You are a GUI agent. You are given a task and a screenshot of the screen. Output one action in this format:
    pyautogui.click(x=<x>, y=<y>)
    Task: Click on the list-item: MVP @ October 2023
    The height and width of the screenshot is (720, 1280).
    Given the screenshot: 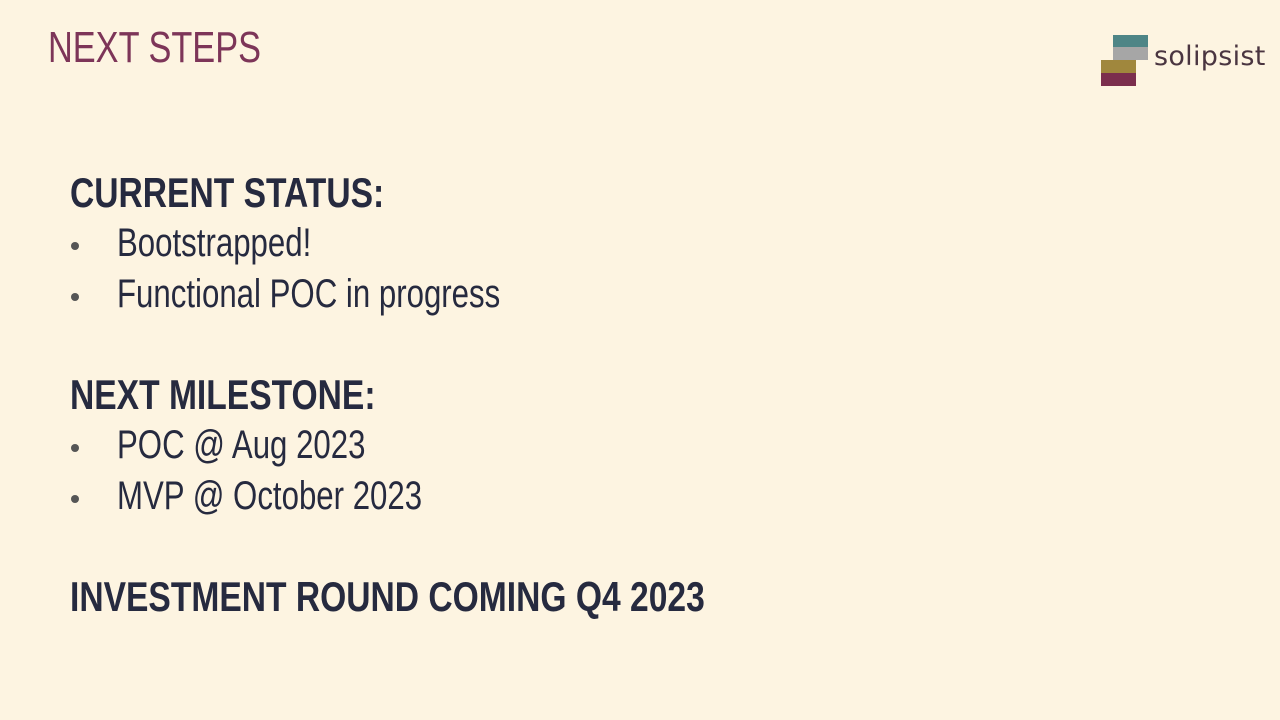 What is the action you would take?
    pyautogui.click(x=520, y=496)
    